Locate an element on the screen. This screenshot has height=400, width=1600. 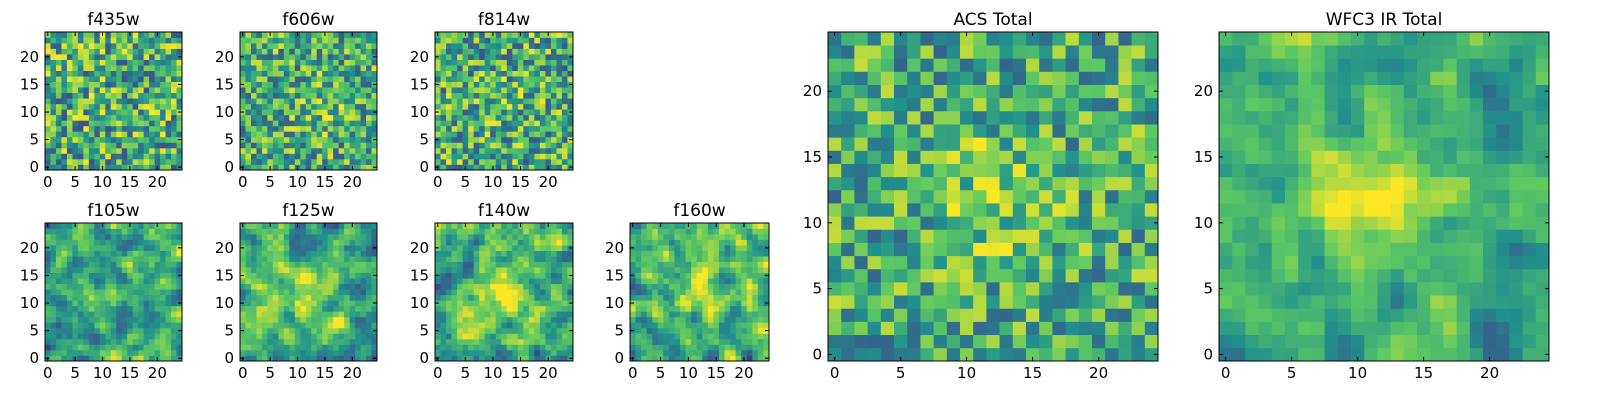
x-tick-label: 10 is located at coordinates (102, 182).